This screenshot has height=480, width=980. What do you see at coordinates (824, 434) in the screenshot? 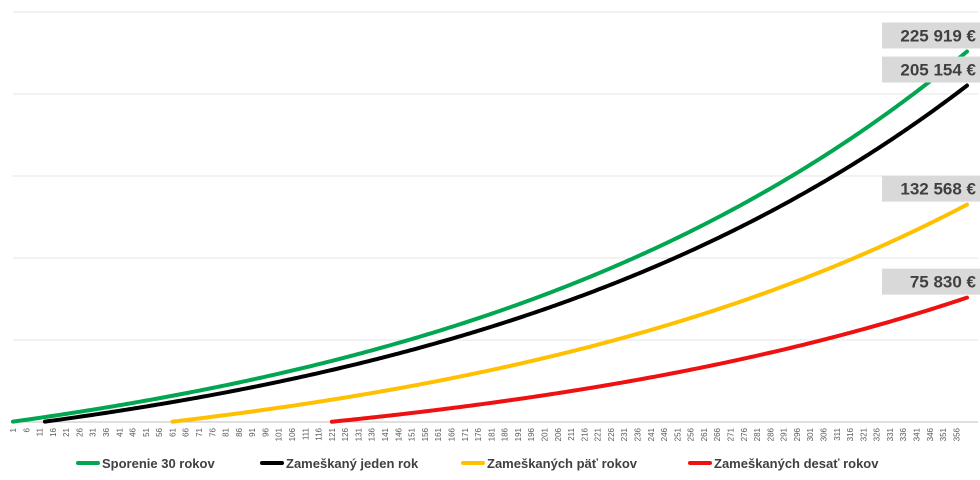
I see `x-tick-label: 306` at bounding box center [824, 434].